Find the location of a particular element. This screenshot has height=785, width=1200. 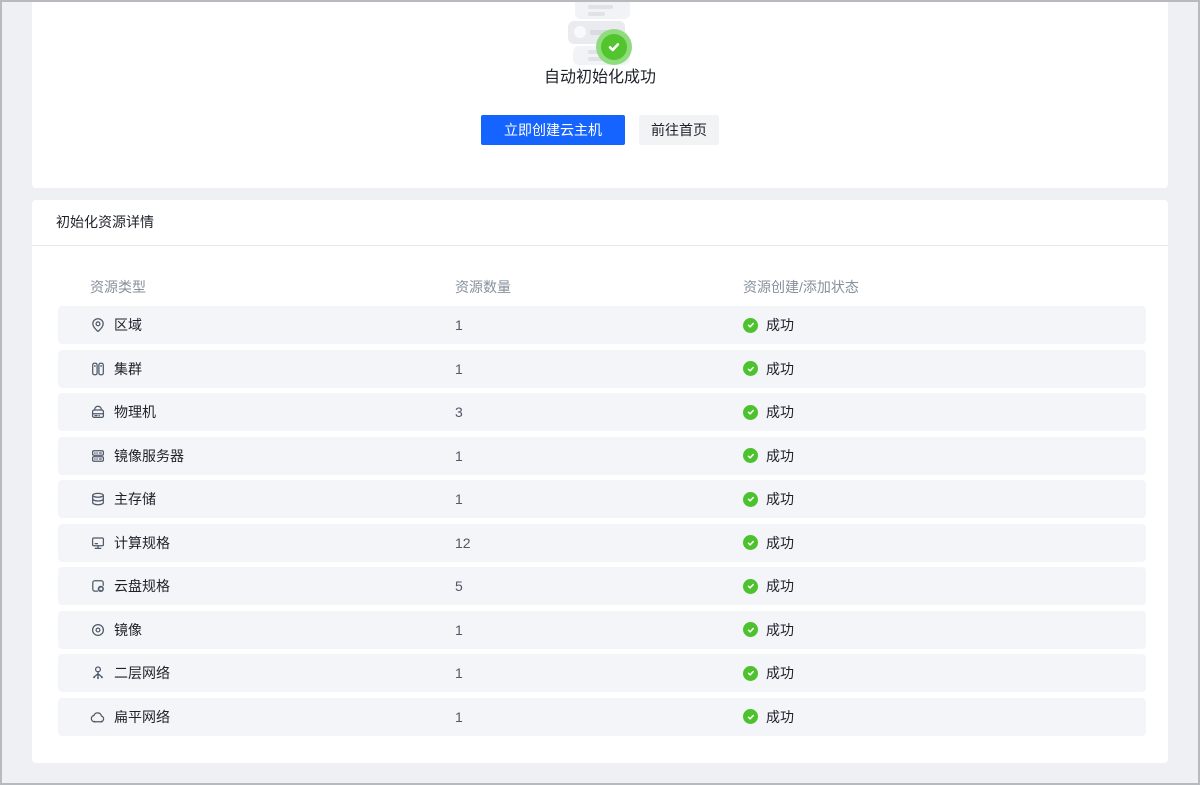

resource-type-label: 镜像服务器 is located at coordinates (149, 455).